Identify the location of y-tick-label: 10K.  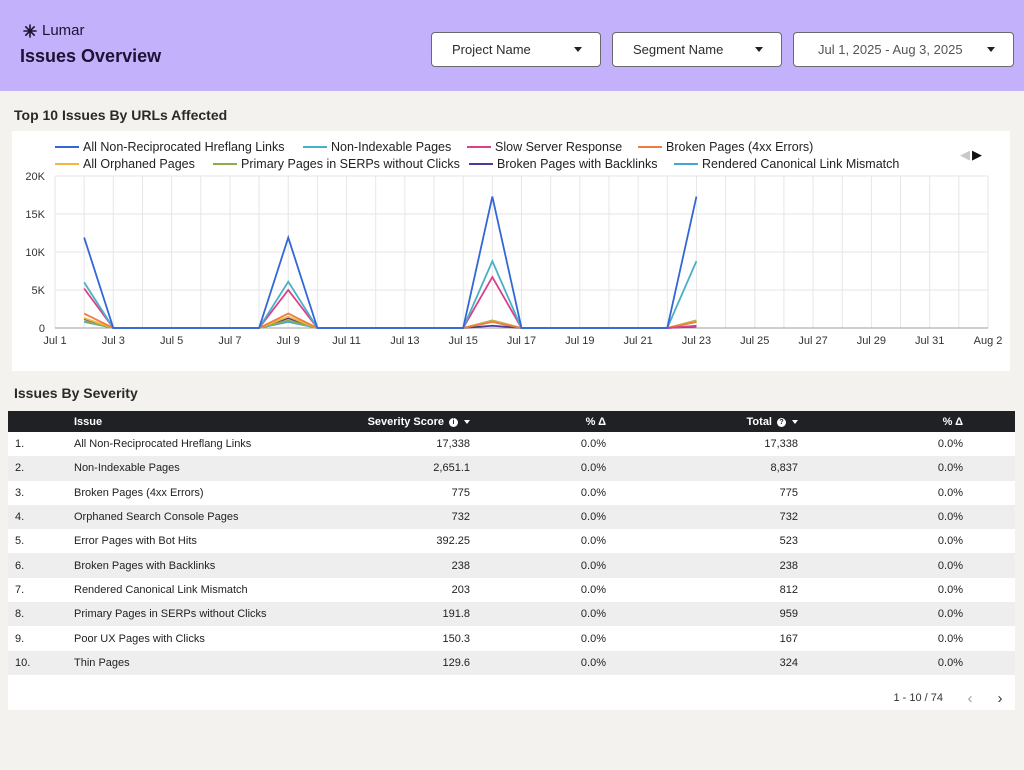
(35, 253).